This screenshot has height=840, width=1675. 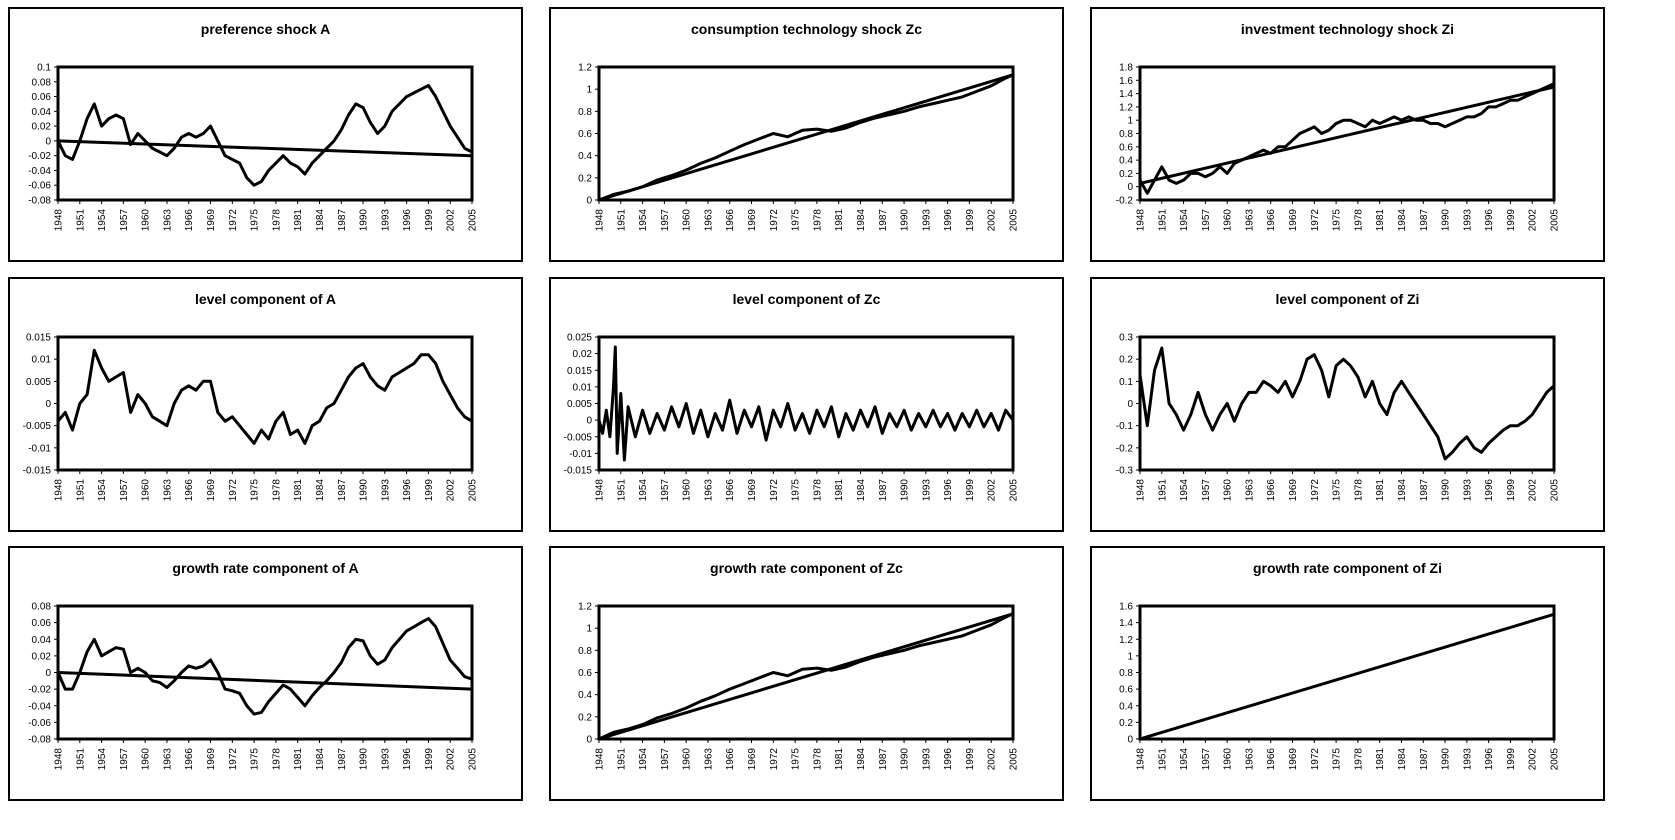 What do you see at coordinates (39, 171) in the screenshot?
I see `y-tick-label: -0.04` at bounding box center [39, 171].